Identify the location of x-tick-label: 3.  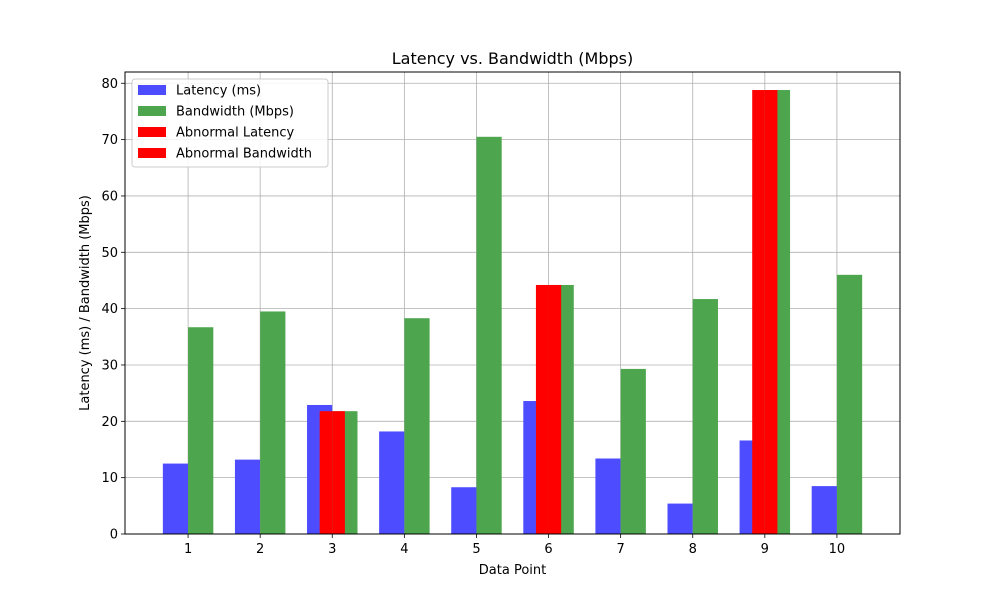
(332, 549).